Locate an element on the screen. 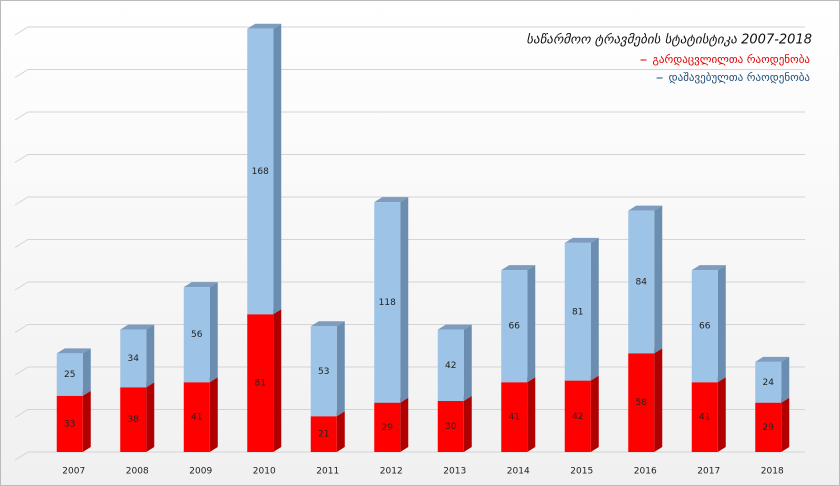 This screenshot has height=486, width=840. value-label: 38 is located at coordinates (134, 420).